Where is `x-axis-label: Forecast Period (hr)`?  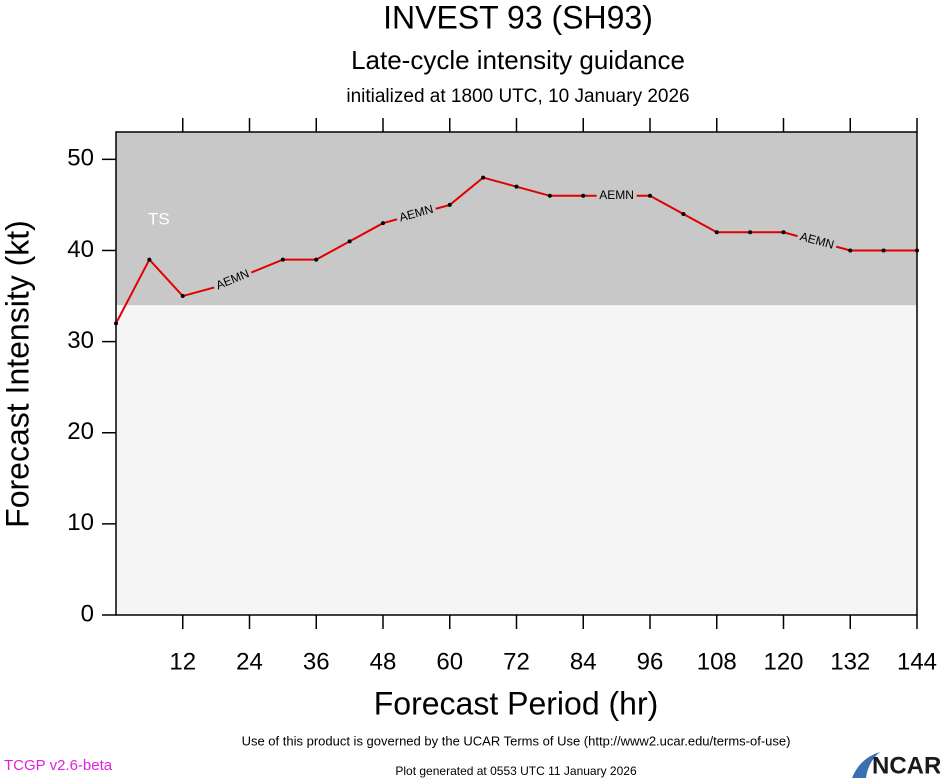 x-axis-label: Forecast Period (hr) is located at coordinates (516, 703).